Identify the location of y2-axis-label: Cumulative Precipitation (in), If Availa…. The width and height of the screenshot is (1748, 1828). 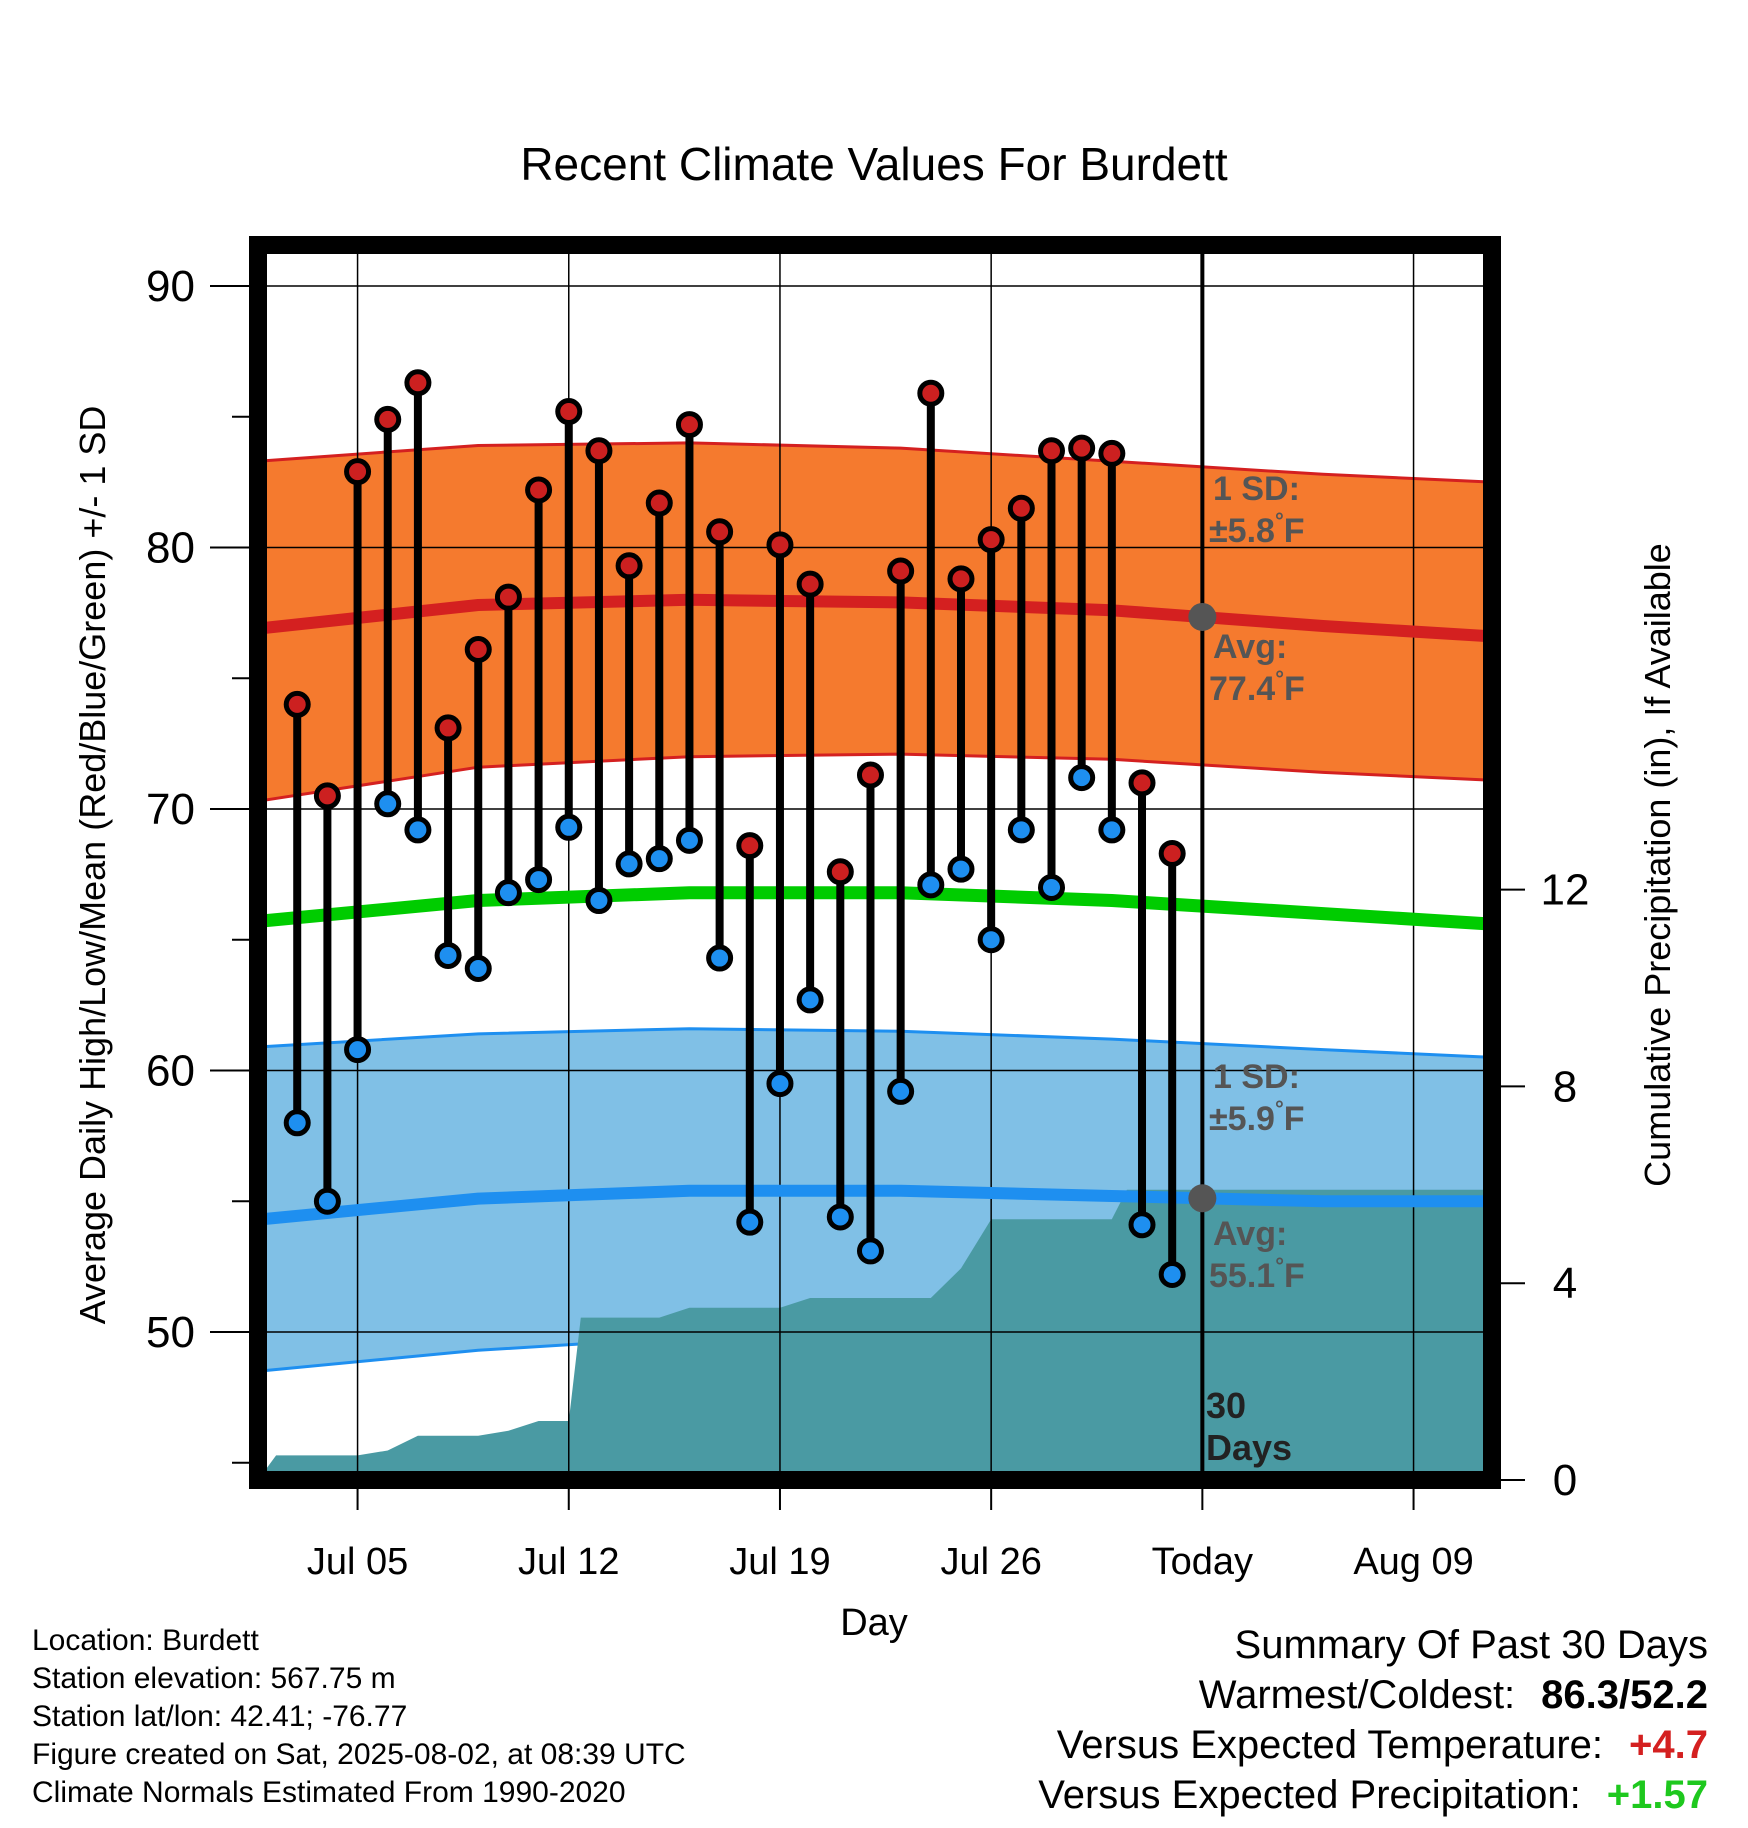
(1657, 865).